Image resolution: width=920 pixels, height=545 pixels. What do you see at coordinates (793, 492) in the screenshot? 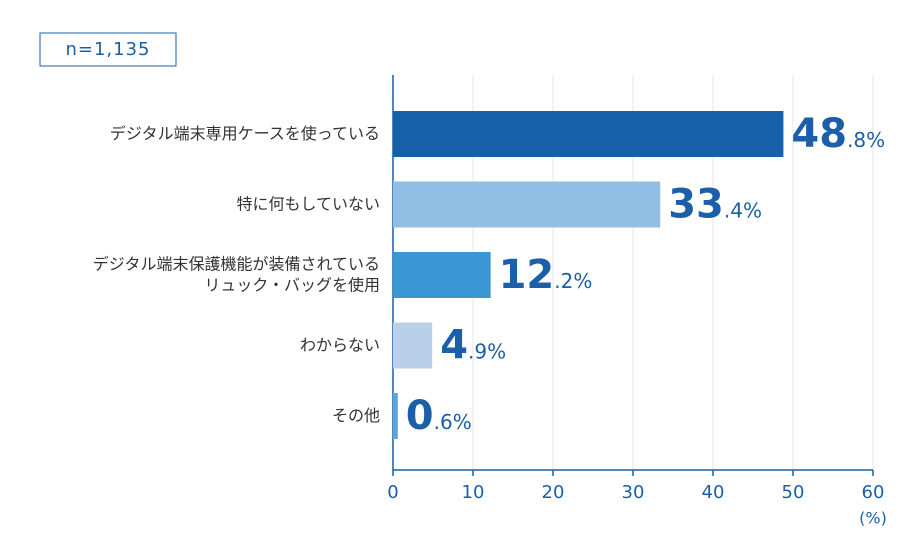
I see `x-tick-label: 50` at bounding box center [793, 492].